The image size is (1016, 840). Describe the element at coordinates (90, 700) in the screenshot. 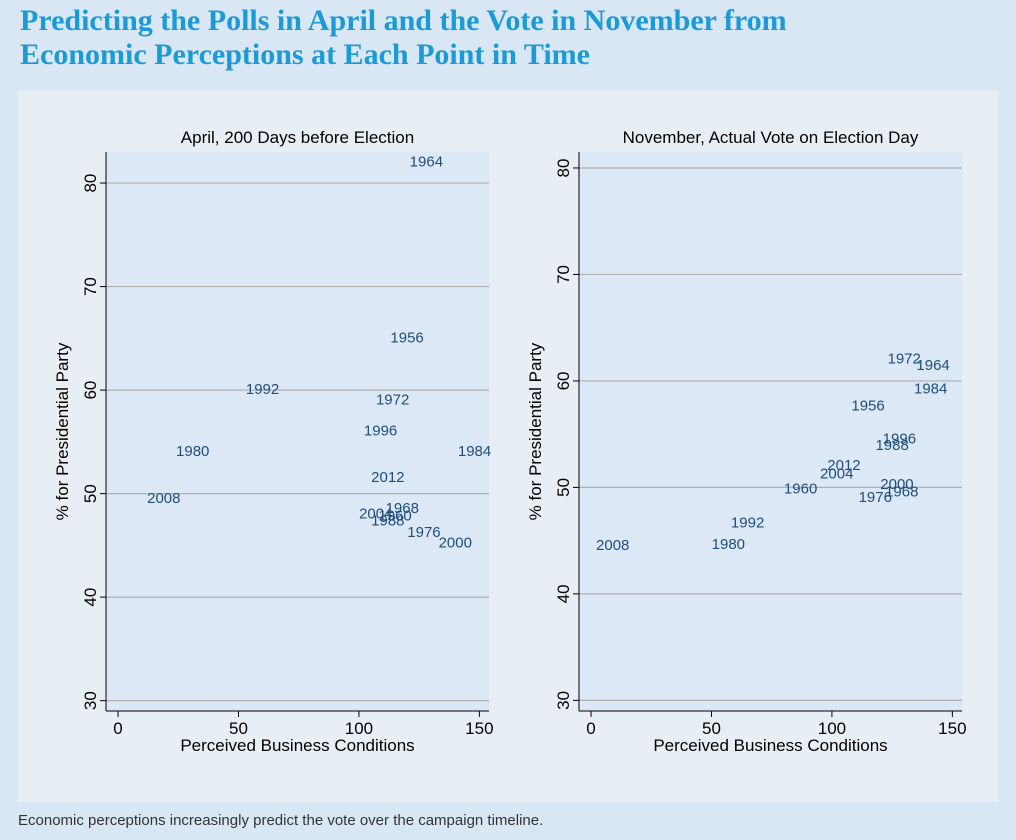

I see `chart1-y-tick-label: 30` at that location.